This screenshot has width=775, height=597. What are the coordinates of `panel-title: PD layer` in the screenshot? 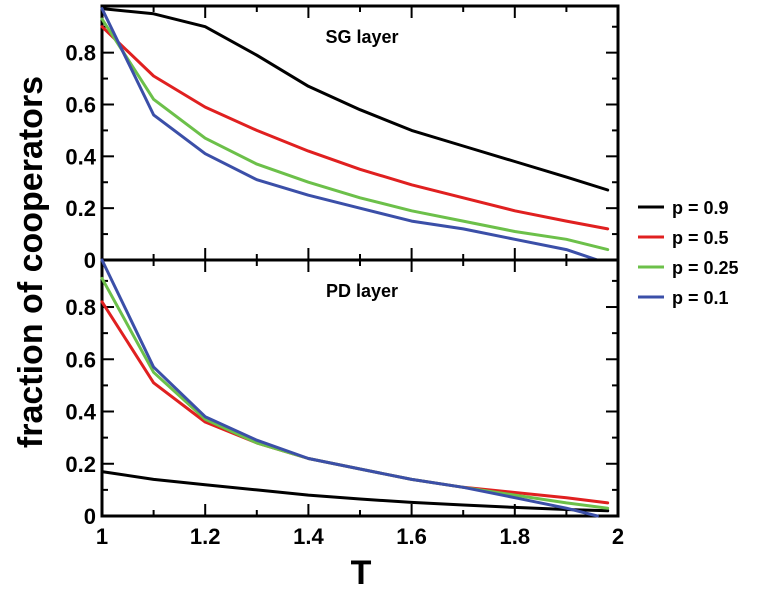 It's located at (362, 291).